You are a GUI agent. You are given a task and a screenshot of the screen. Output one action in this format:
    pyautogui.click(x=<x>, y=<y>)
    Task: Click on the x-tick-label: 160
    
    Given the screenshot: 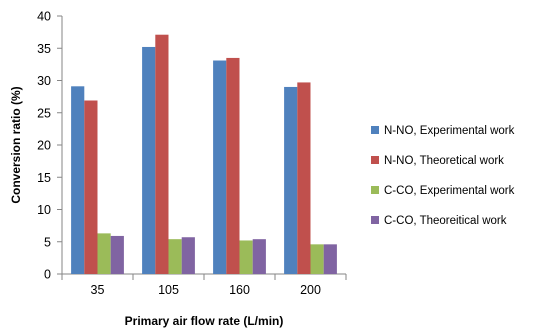 What is the action you would take?
    pyautogui.click(x=239, y=290)
    